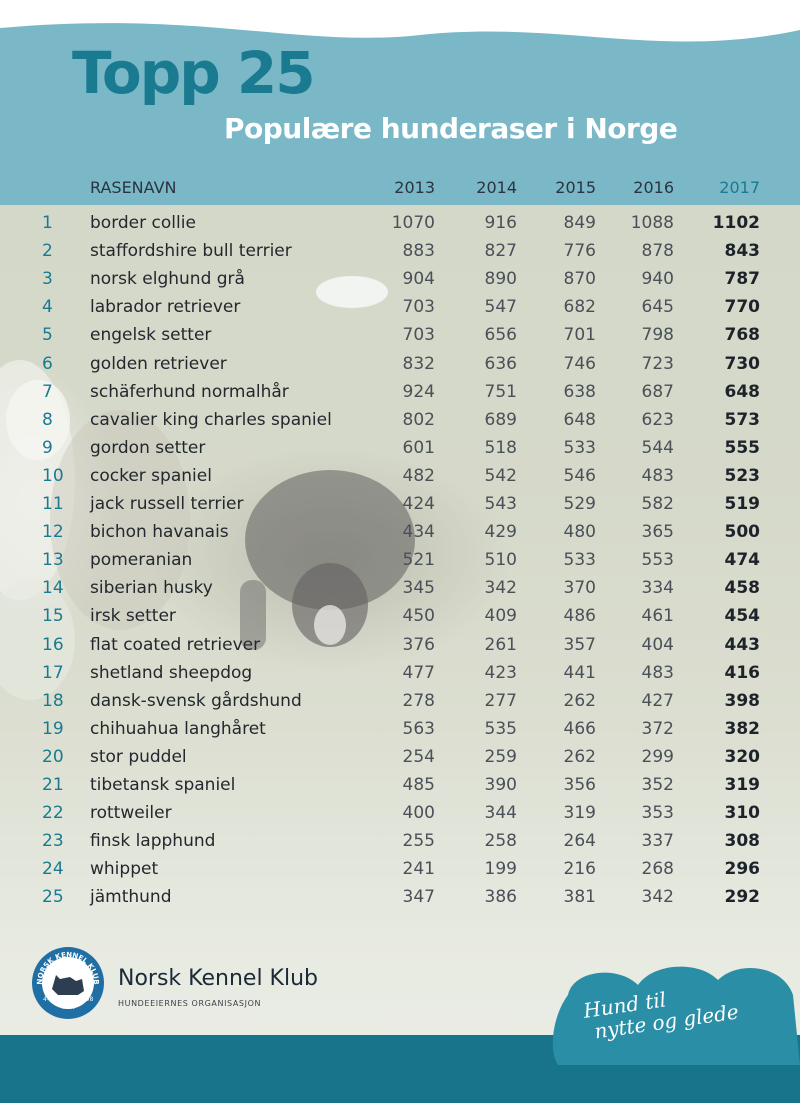  Describe the element at coordinates (418, 729) in the screenshot. I see `row-value: 563` at that location.